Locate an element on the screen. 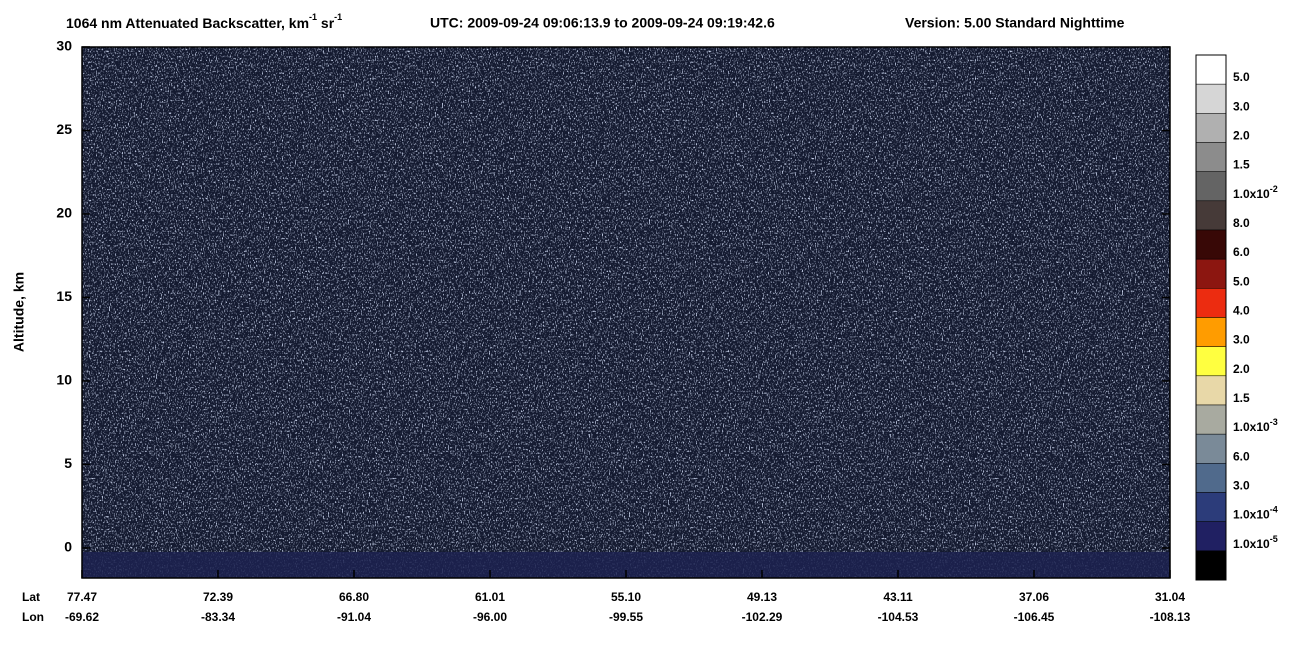  colorbar-label-text: 8.0 is located at coordinates (1241, 223).